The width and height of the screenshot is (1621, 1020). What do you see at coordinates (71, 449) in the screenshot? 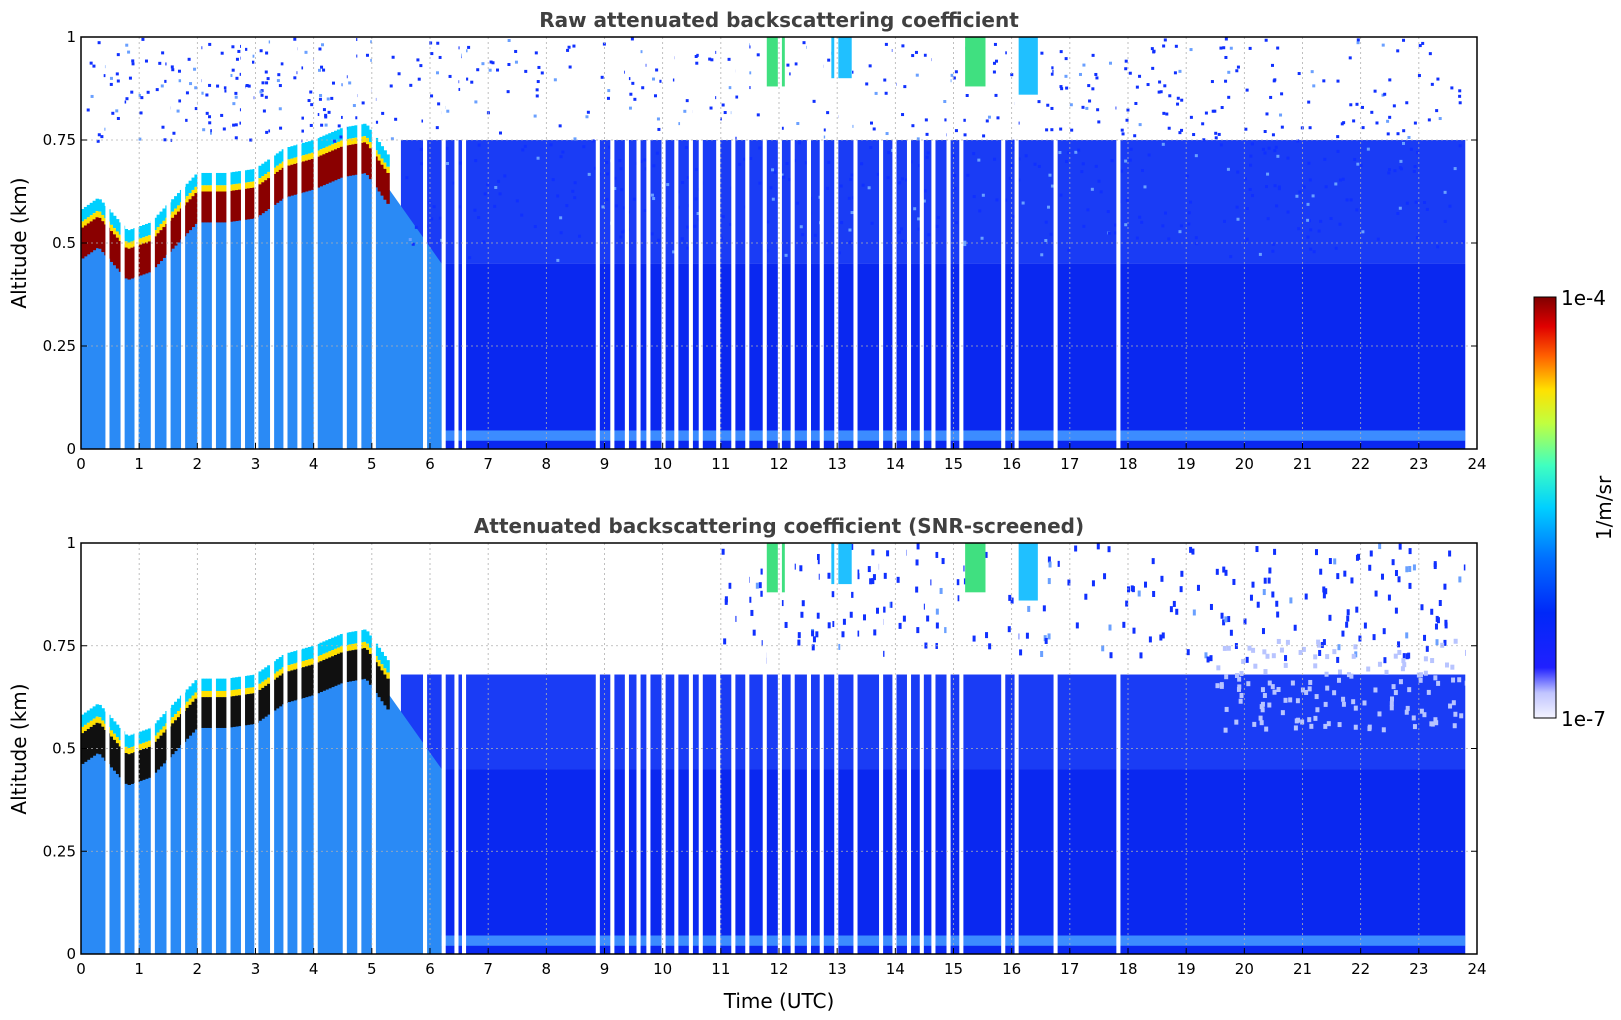
I see `raw-ytick-label: 0` at bounding box center [71, 449].